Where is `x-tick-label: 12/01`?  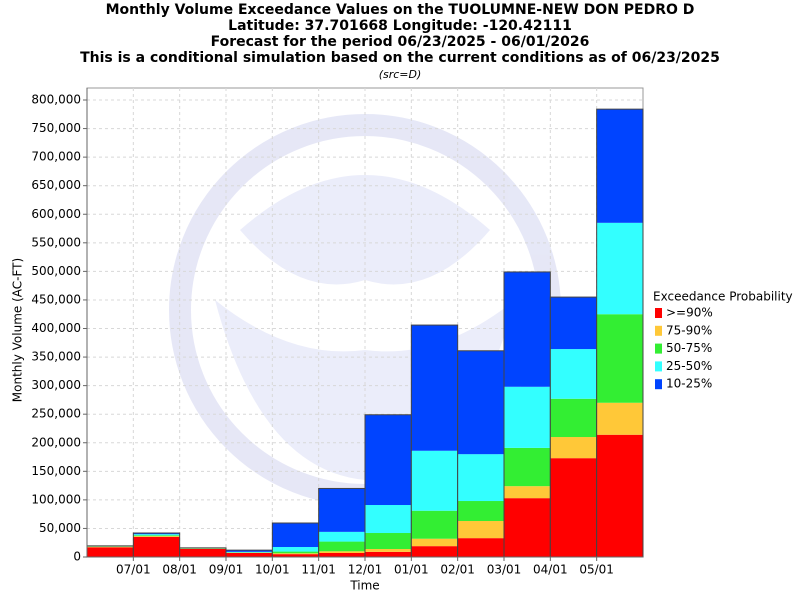 x-tick-label: 12/01 is located at coordinates (365, 570).